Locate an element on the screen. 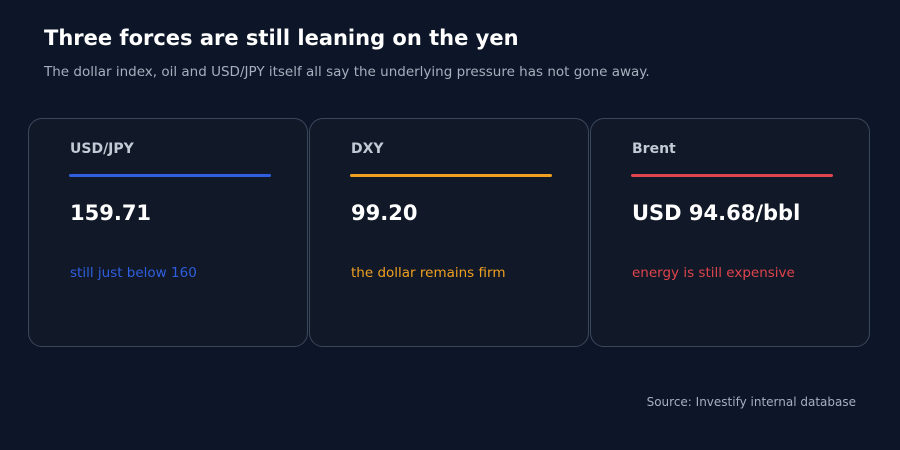 The image size is (900, 450). card-label: Brent is located at coordinates (654, 149).